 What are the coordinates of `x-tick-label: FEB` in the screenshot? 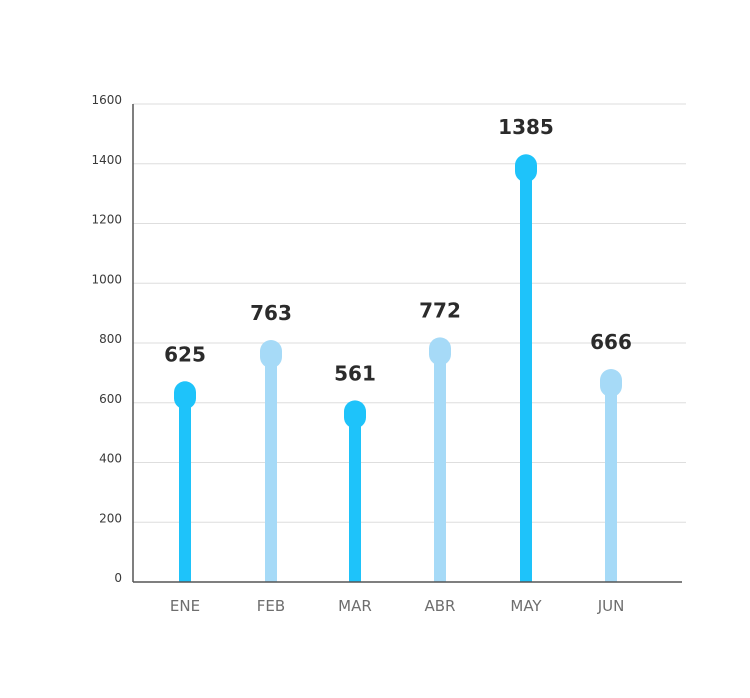 It's located at (271, 606).